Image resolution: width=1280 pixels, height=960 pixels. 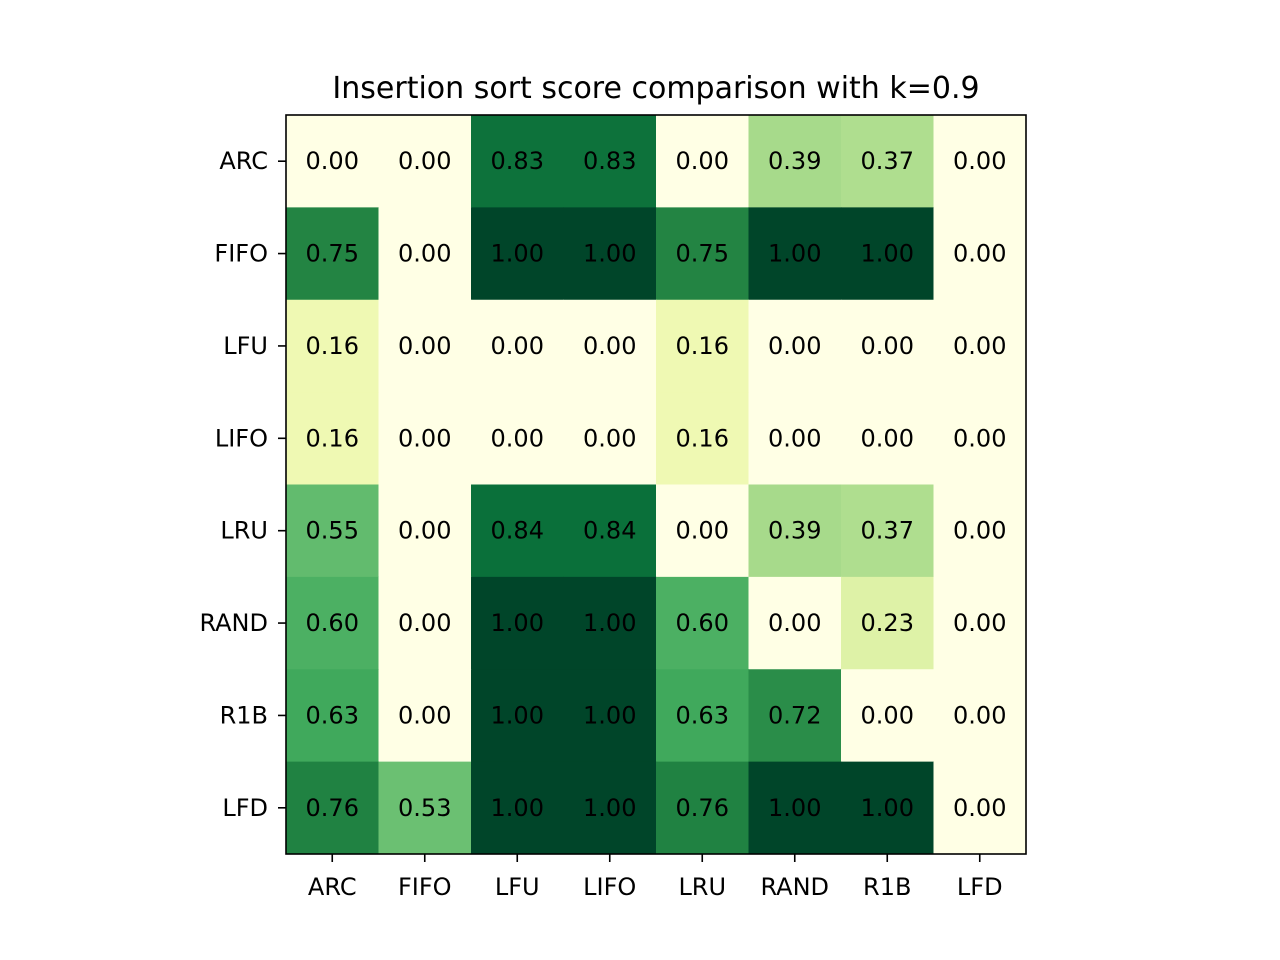 I want to click on x-tick-label: ARC, so click(x=332, y=887).